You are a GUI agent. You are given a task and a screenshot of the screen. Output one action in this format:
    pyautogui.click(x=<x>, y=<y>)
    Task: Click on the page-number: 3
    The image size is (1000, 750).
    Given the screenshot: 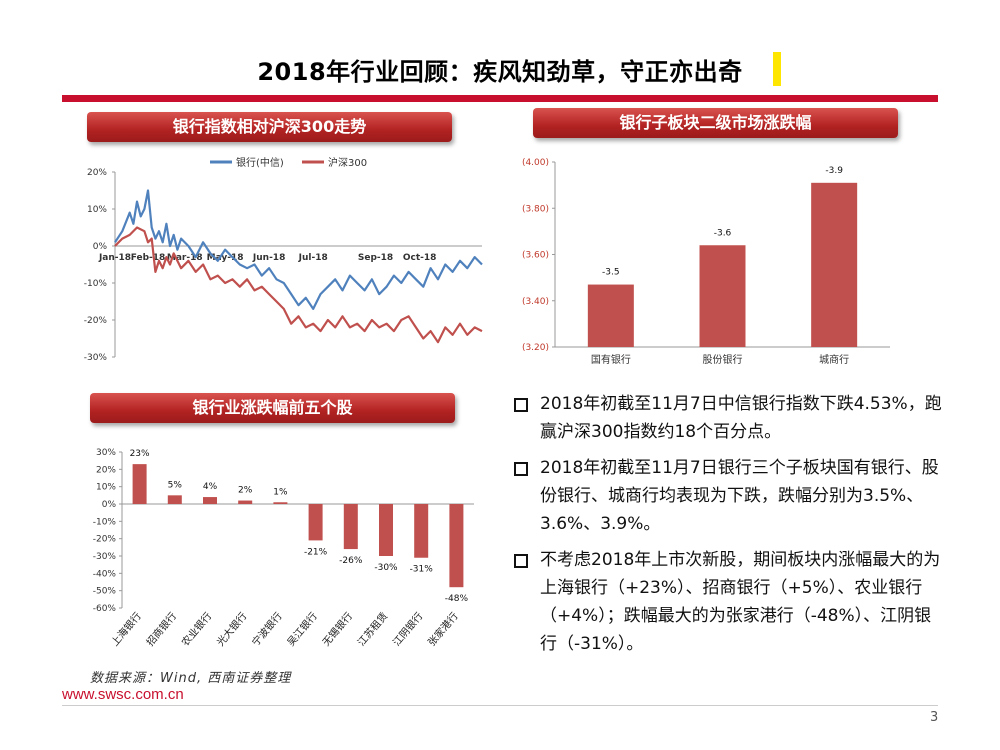 What is the action you would take?
    pyautogui.click(x=934, y=717)
    